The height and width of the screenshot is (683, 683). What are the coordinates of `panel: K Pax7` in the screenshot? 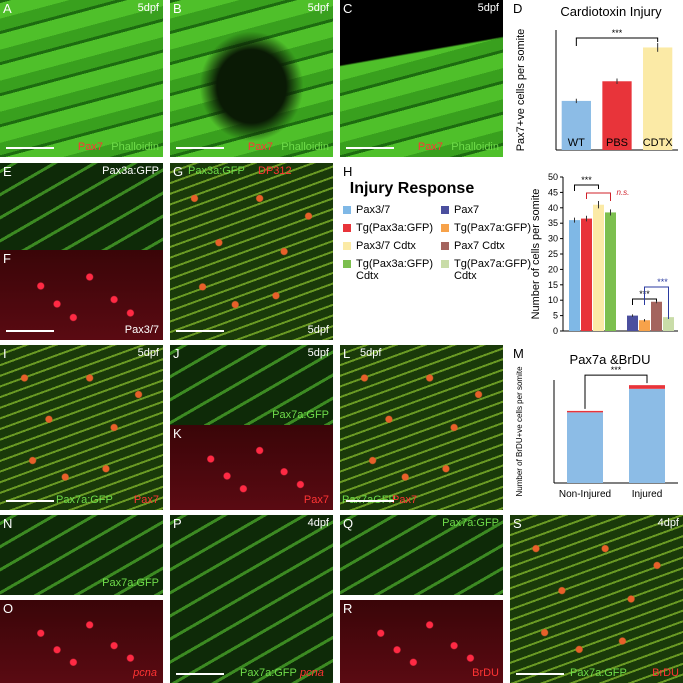 It's located at (251, 467).